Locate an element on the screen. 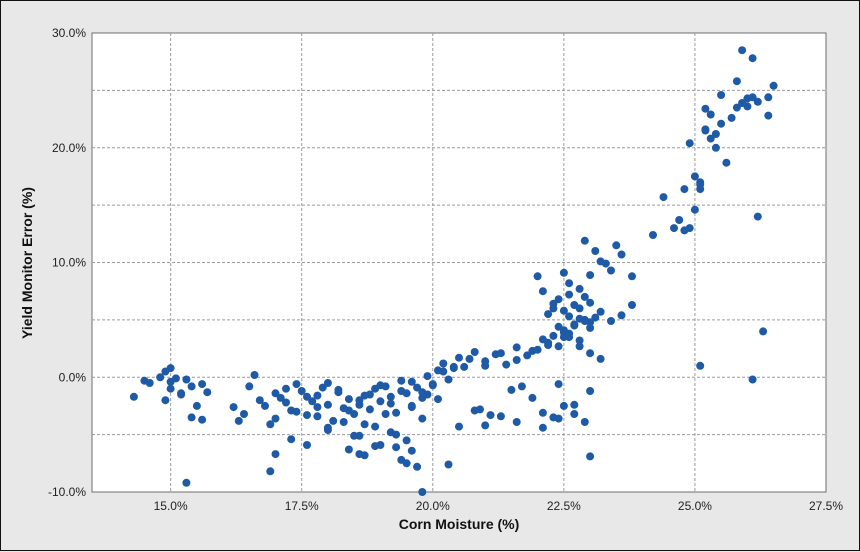  y-tick-label: 20.0% is located at coordinates (69, 148).